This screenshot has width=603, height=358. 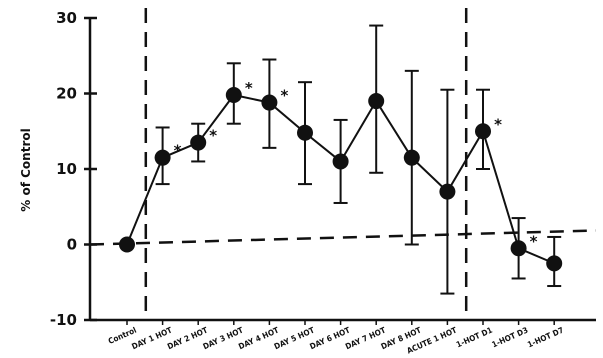 What do you see at coordinates (72, 245) in the screenshot?
I see `y-tick-label: 0` at bounding box center [72, 245].